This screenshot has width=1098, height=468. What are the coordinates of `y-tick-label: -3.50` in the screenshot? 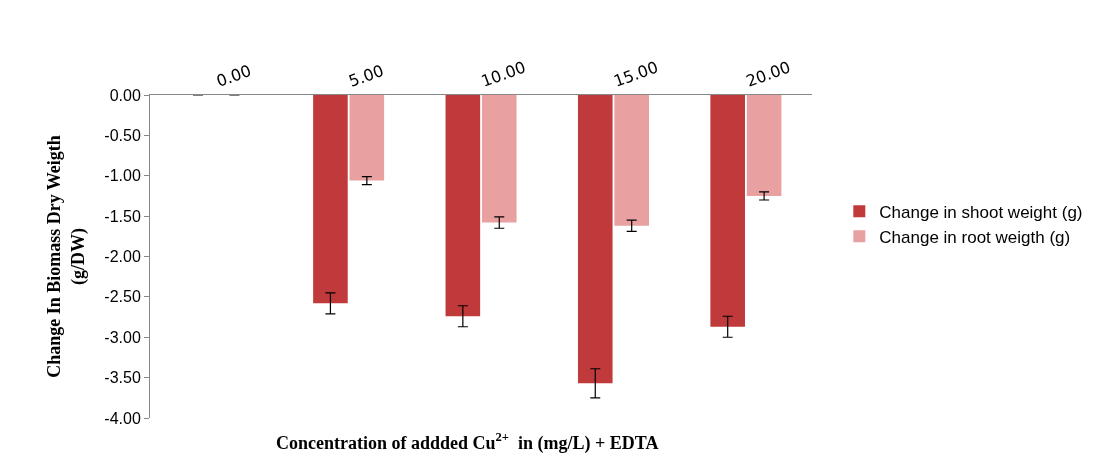 It's located at (122, 378).